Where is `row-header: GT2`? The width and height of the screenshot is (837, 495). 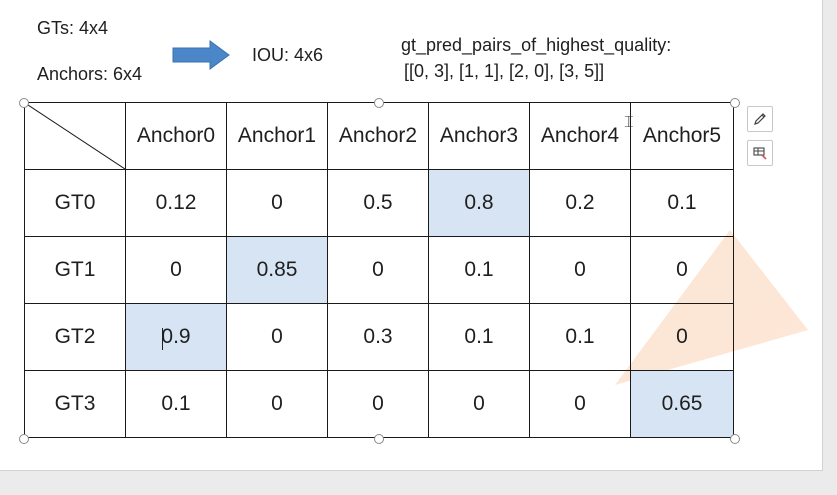 row-header: GT2 is located at coordinates (75, 337).